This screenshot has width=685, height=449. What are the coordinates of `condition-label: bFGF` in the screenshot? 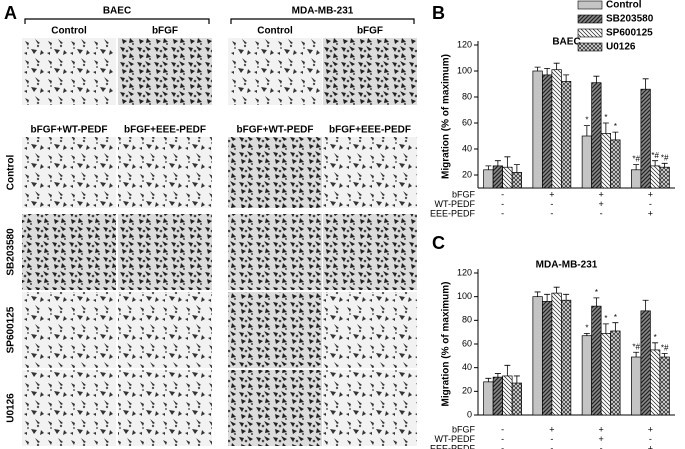 It's located at (464, 429).